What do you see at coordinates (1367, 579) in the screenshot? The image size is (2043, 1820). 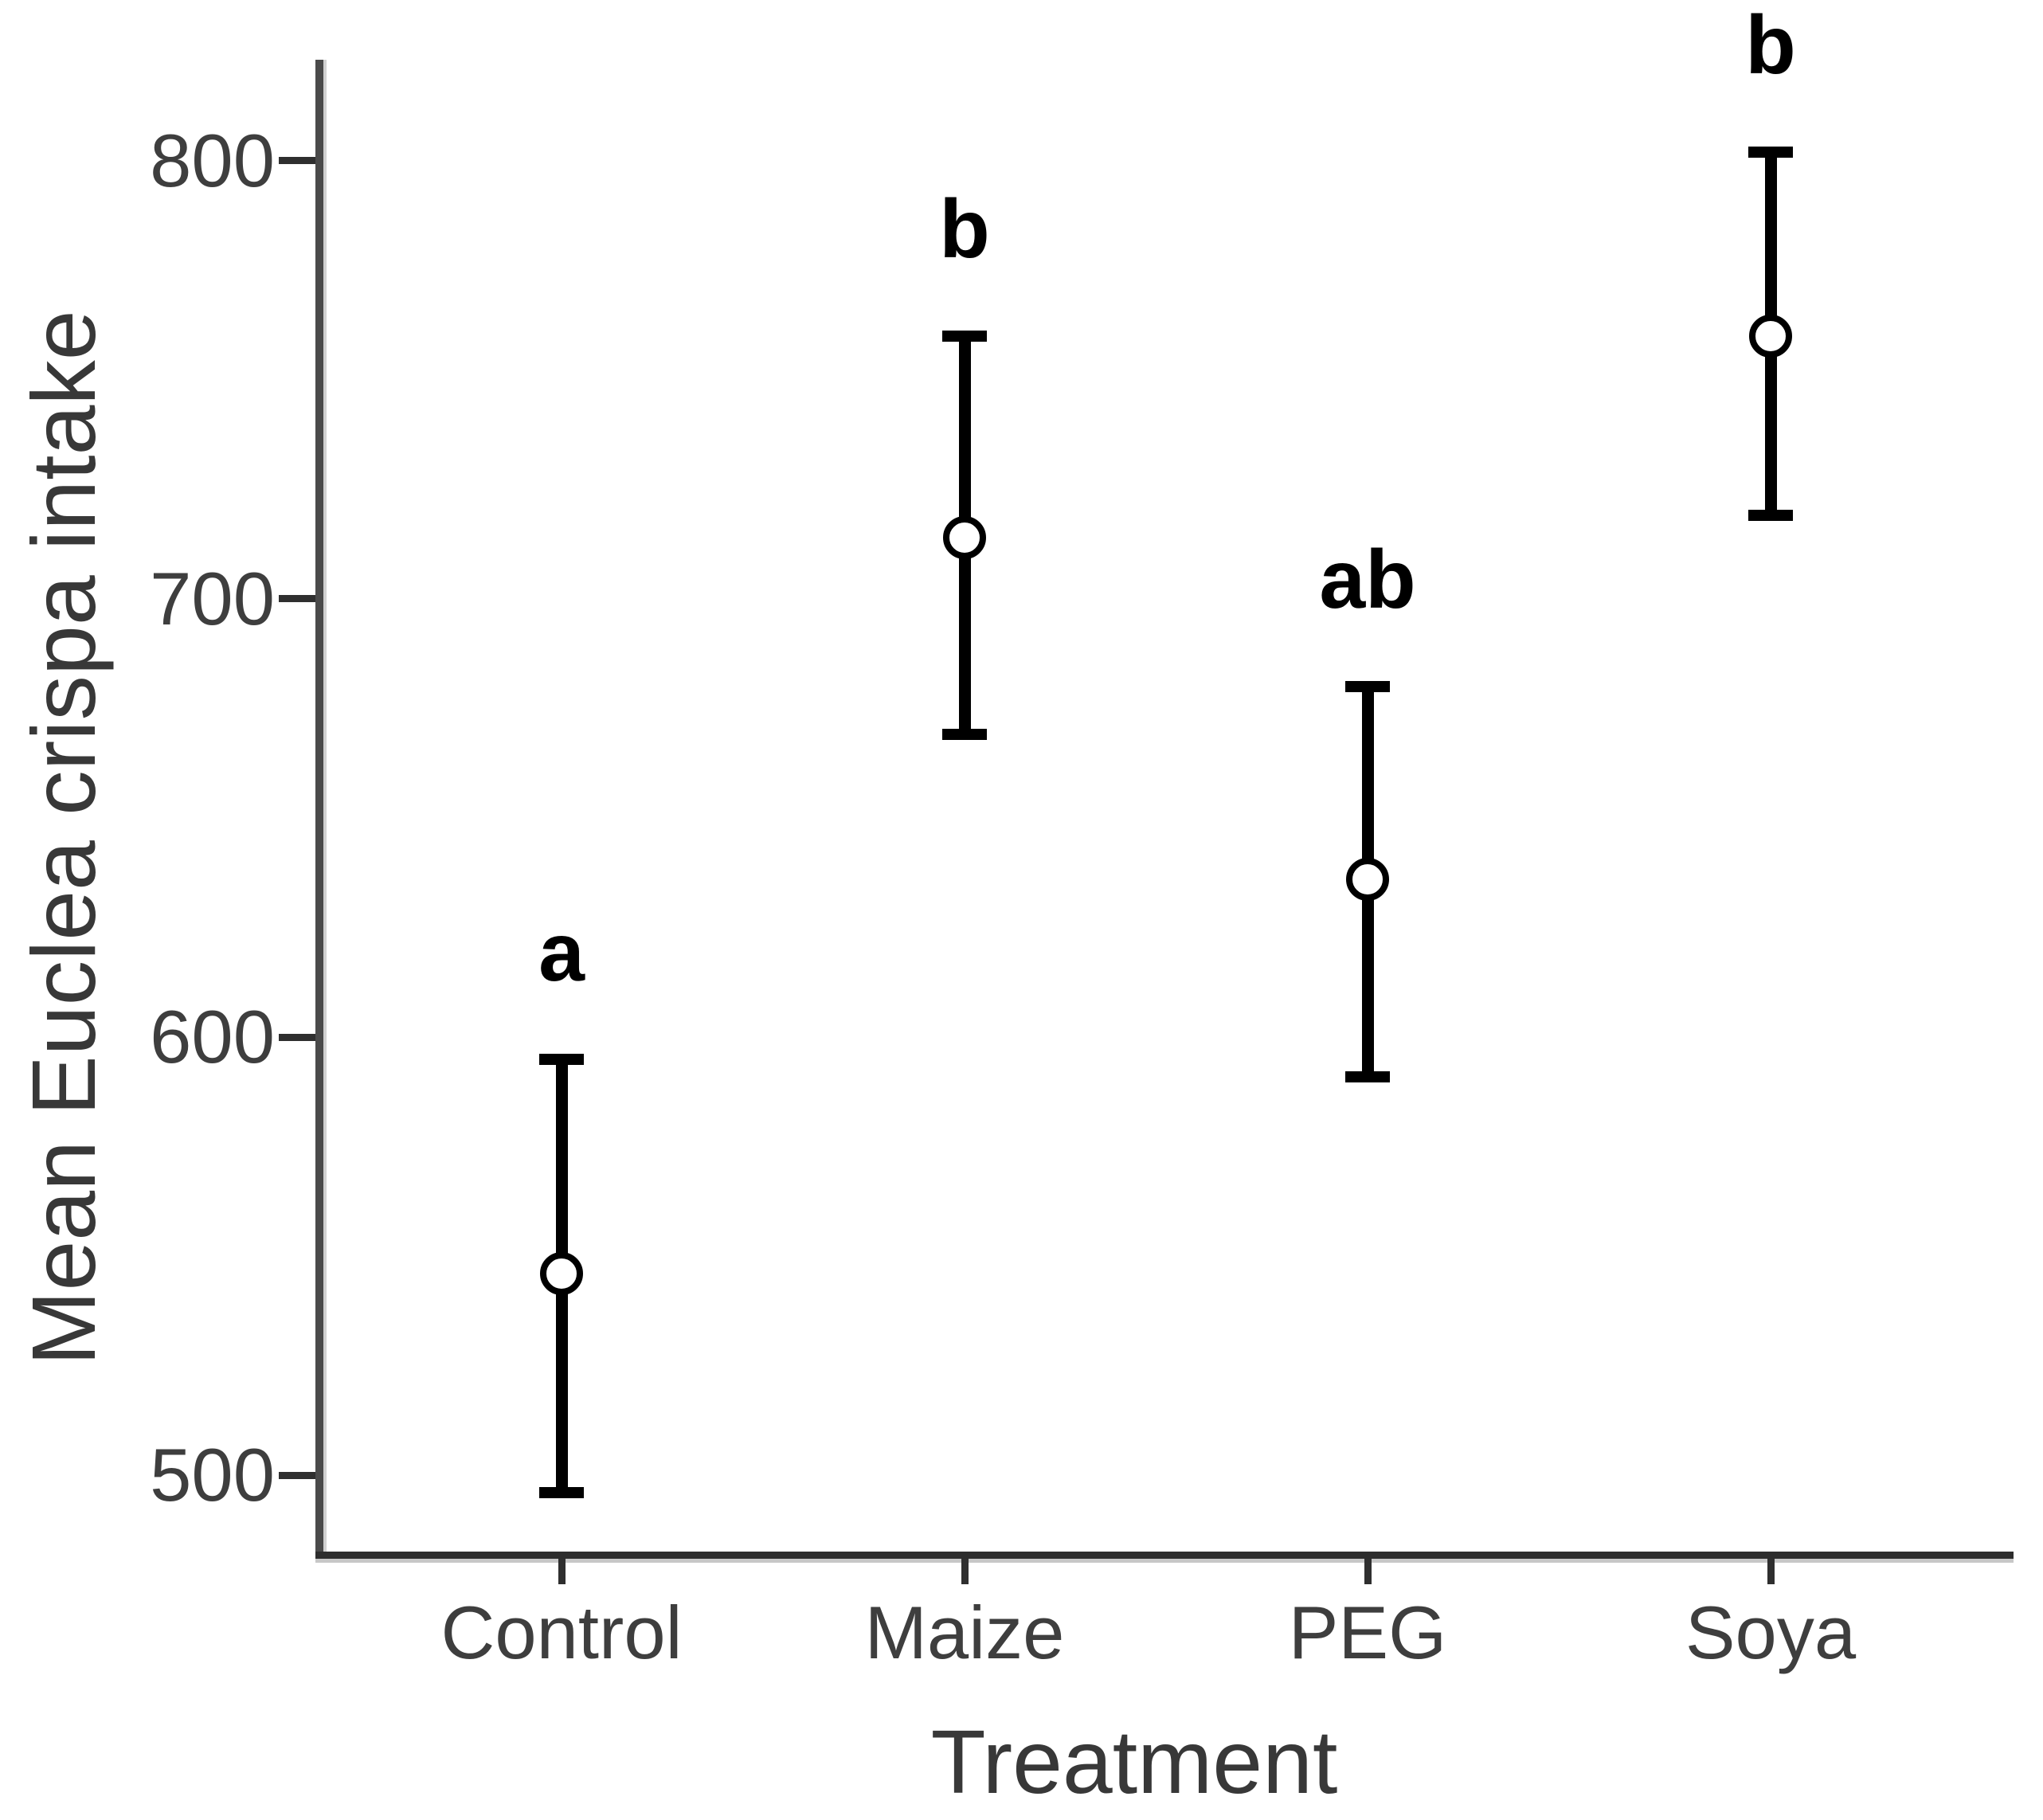 I see `significance-letter: ab` at bounding box center [1367, 579].